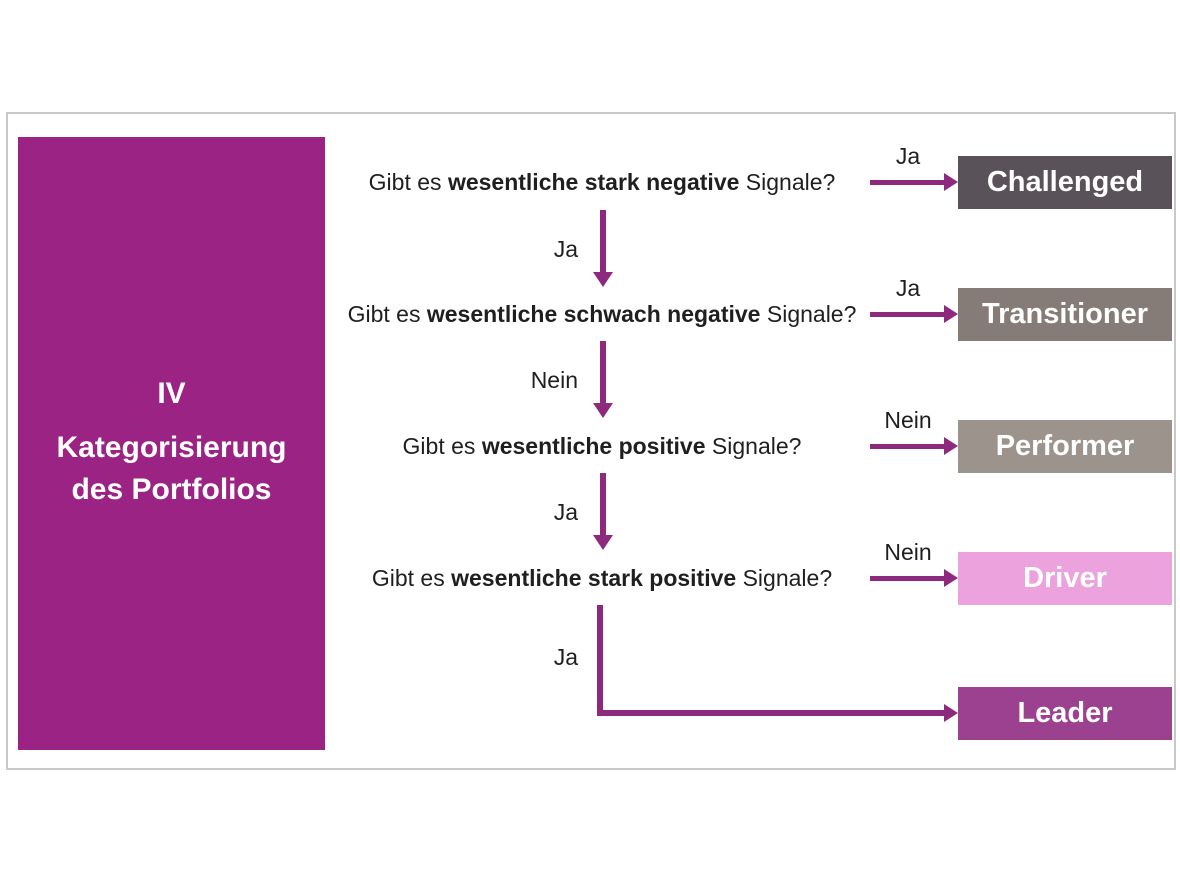 Image resolution: width=1180 pixels, height=885 pixels. I want to click on arrow-q4-to-leader-vertical, so click(600, 660).